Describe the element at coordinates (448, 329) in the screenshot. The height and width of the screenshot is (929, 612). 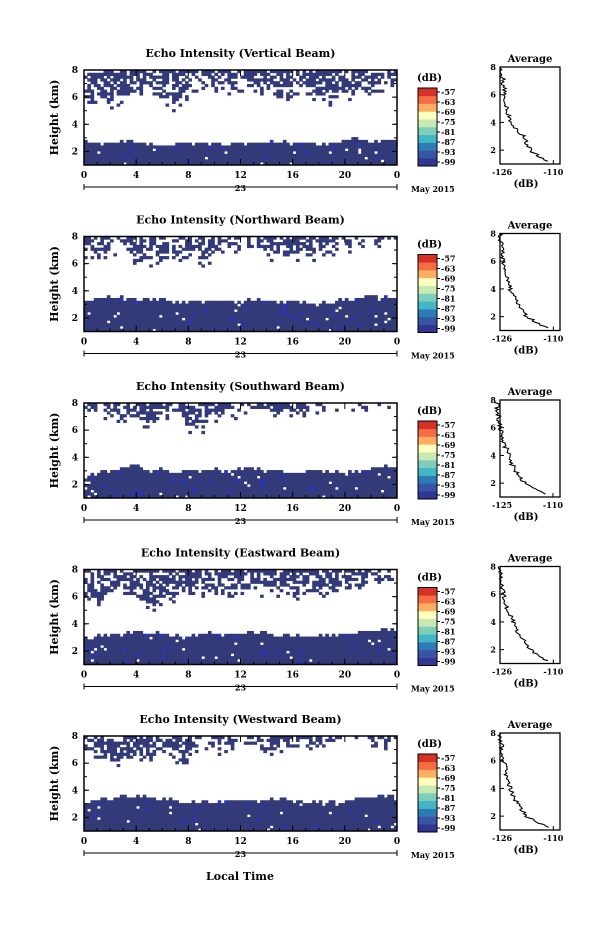
I see `colorbar-tick-label: -99` at that location.